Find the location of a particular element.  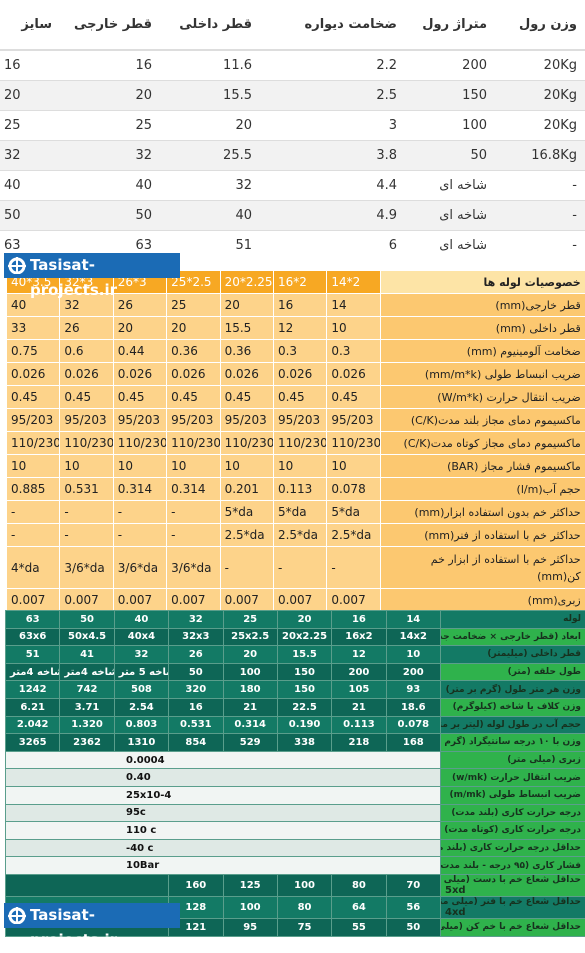

label-text: وزن با ۱۰ درجه سانتیگراد (گرم بر متر) is located at coordinates (511, 742).